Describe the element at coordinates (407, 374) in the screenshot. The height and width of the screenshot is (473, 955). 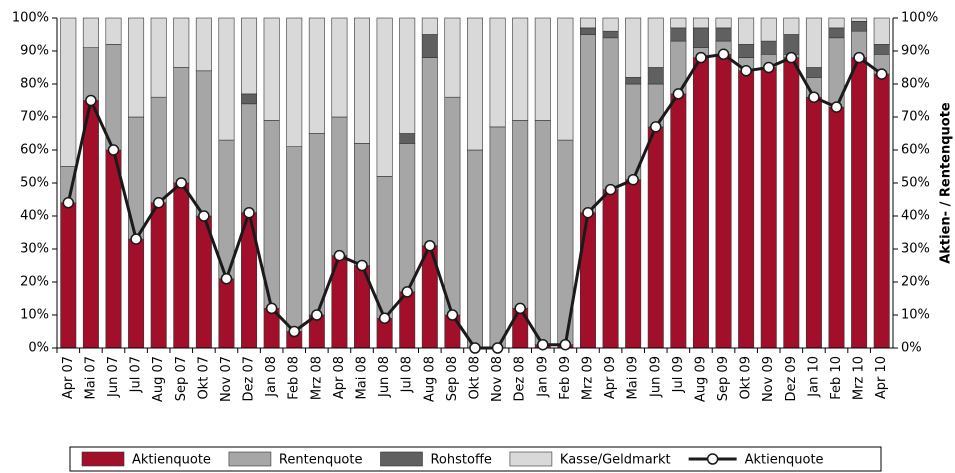
I see `x-tick-label: Jul 08` at that location.